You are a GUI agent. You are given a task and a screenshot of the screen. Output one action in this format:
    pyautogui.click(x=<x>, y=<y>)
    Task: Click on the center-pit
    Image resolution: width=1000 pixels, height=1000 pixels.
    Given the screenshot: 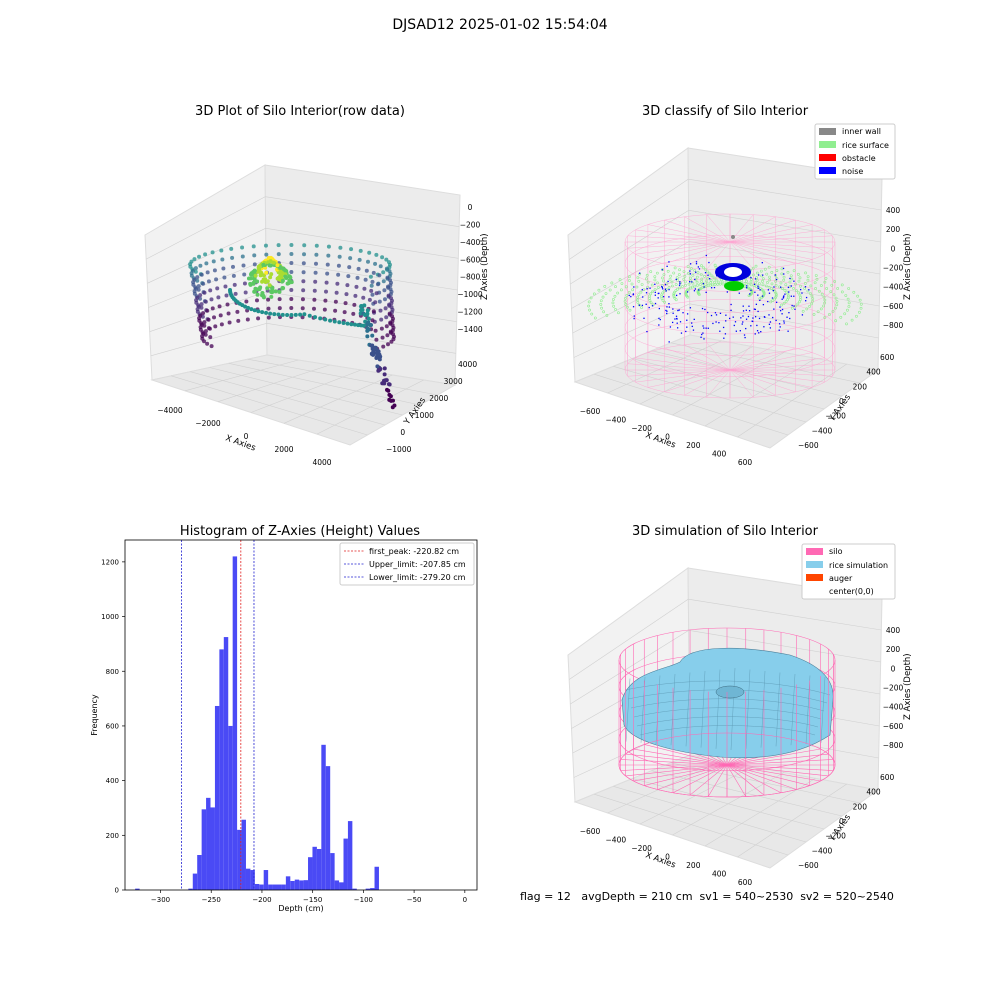 What is the action you would take?
    pyautogui.click(x=730, y=692)
    